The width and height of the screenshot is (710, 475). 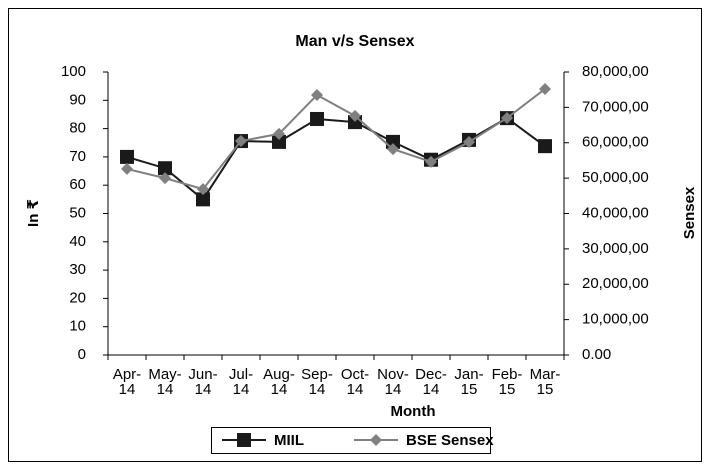 I want to click on x-tick-label: Oct-14, so click(x=355, y=382).